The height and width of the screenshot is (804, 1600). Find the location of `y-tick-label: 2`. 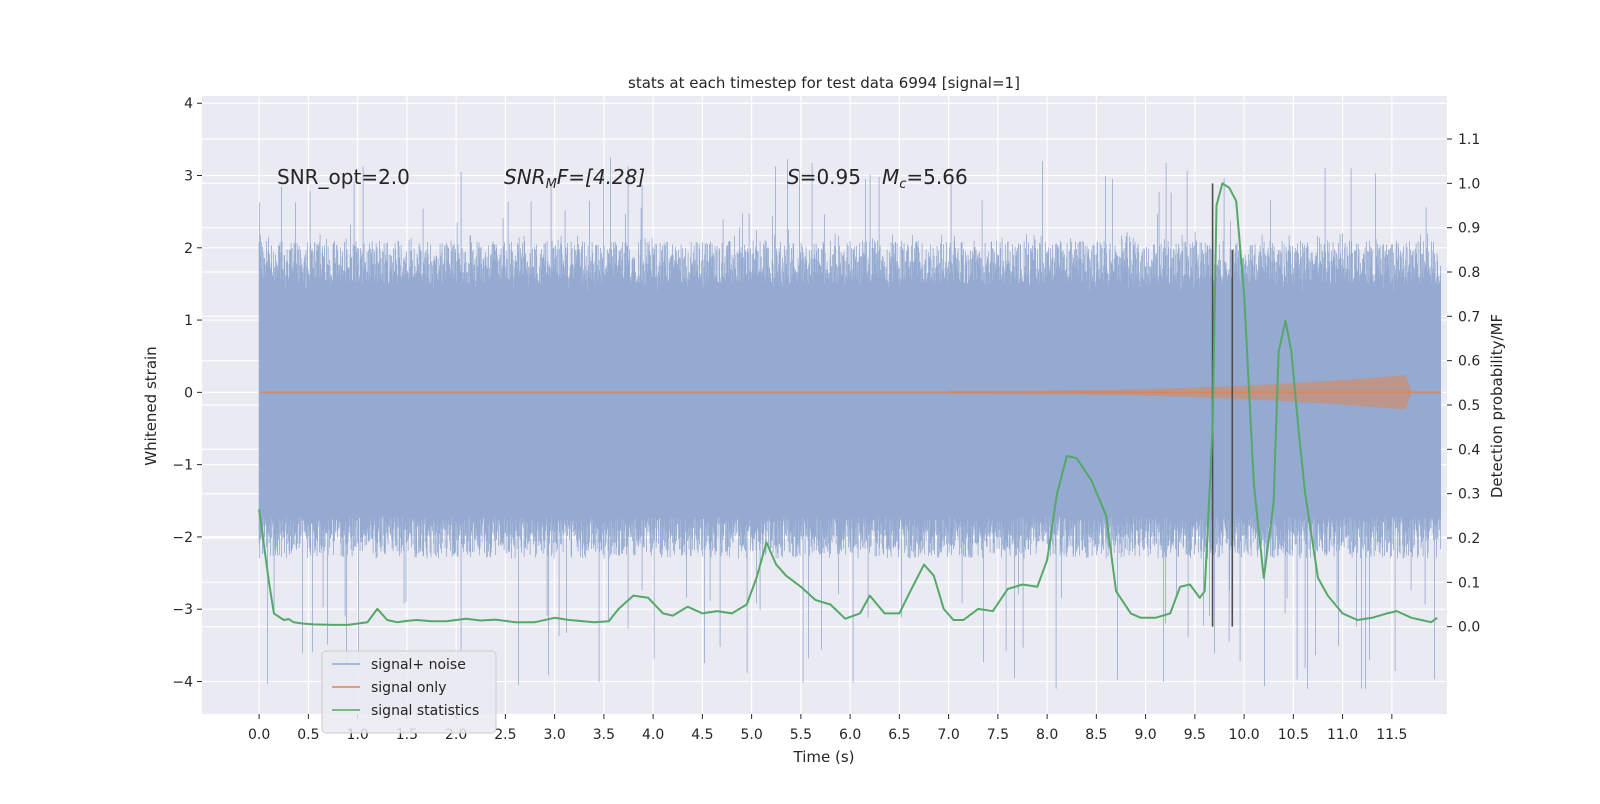

y-tick-label: 2 is located at coordinates (188, 249).